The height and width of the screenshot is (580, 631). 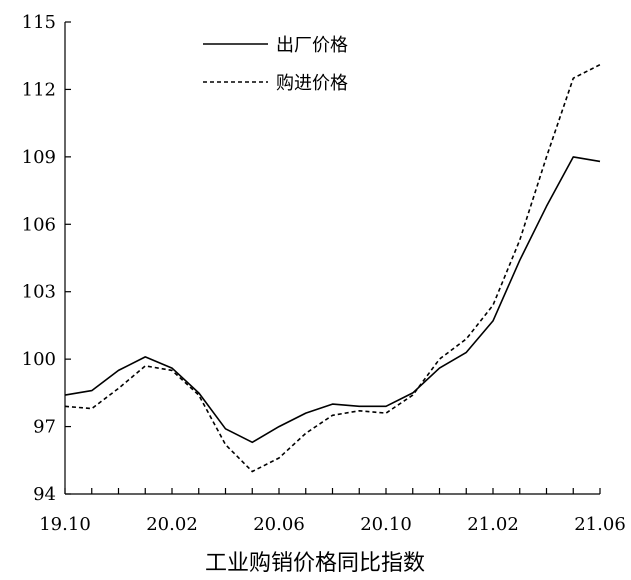 What do you see at coordinates (39, 224) in the screenshot?
I see `y-tick-label: 106` at bounding box center [39, 224].